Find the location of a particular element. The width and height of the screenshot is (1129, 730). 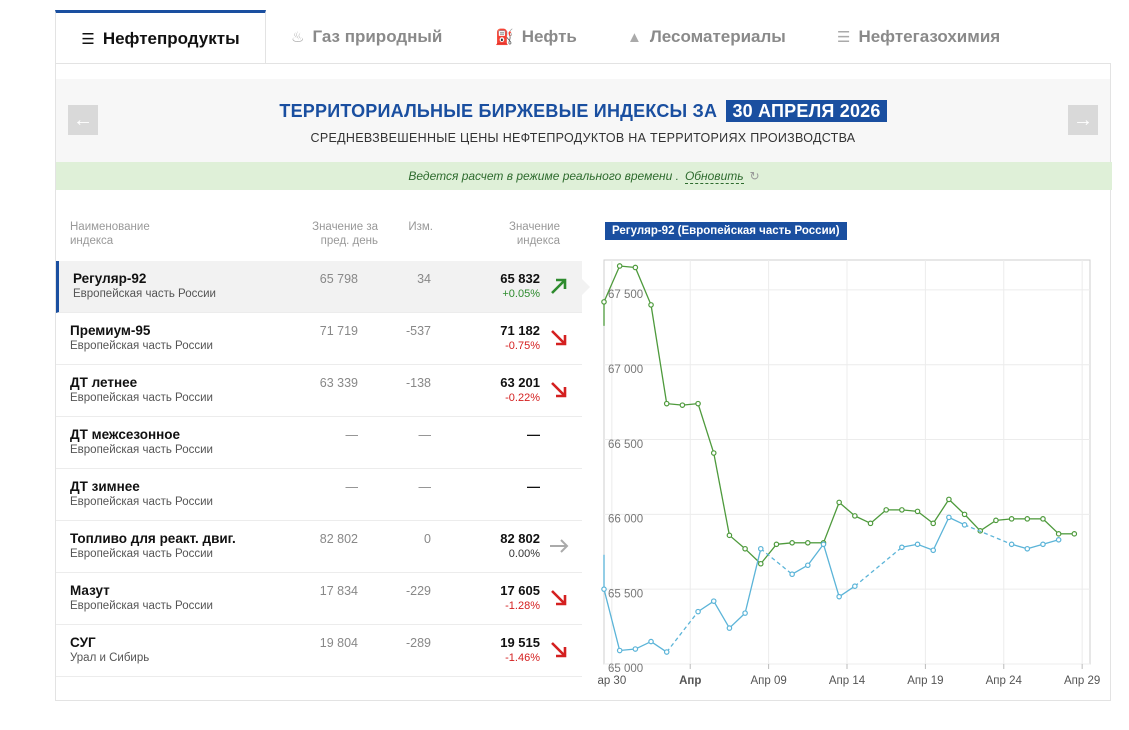

tab-timber: ▲ Лесоматериалы is located at coordinates (706, 37).